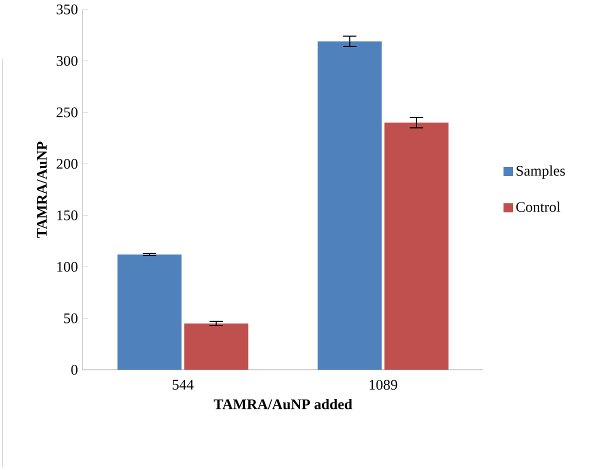 The height and width of the screenshot is (470, 594). I want to click on y-tick-label: 350, so click(67, 9).